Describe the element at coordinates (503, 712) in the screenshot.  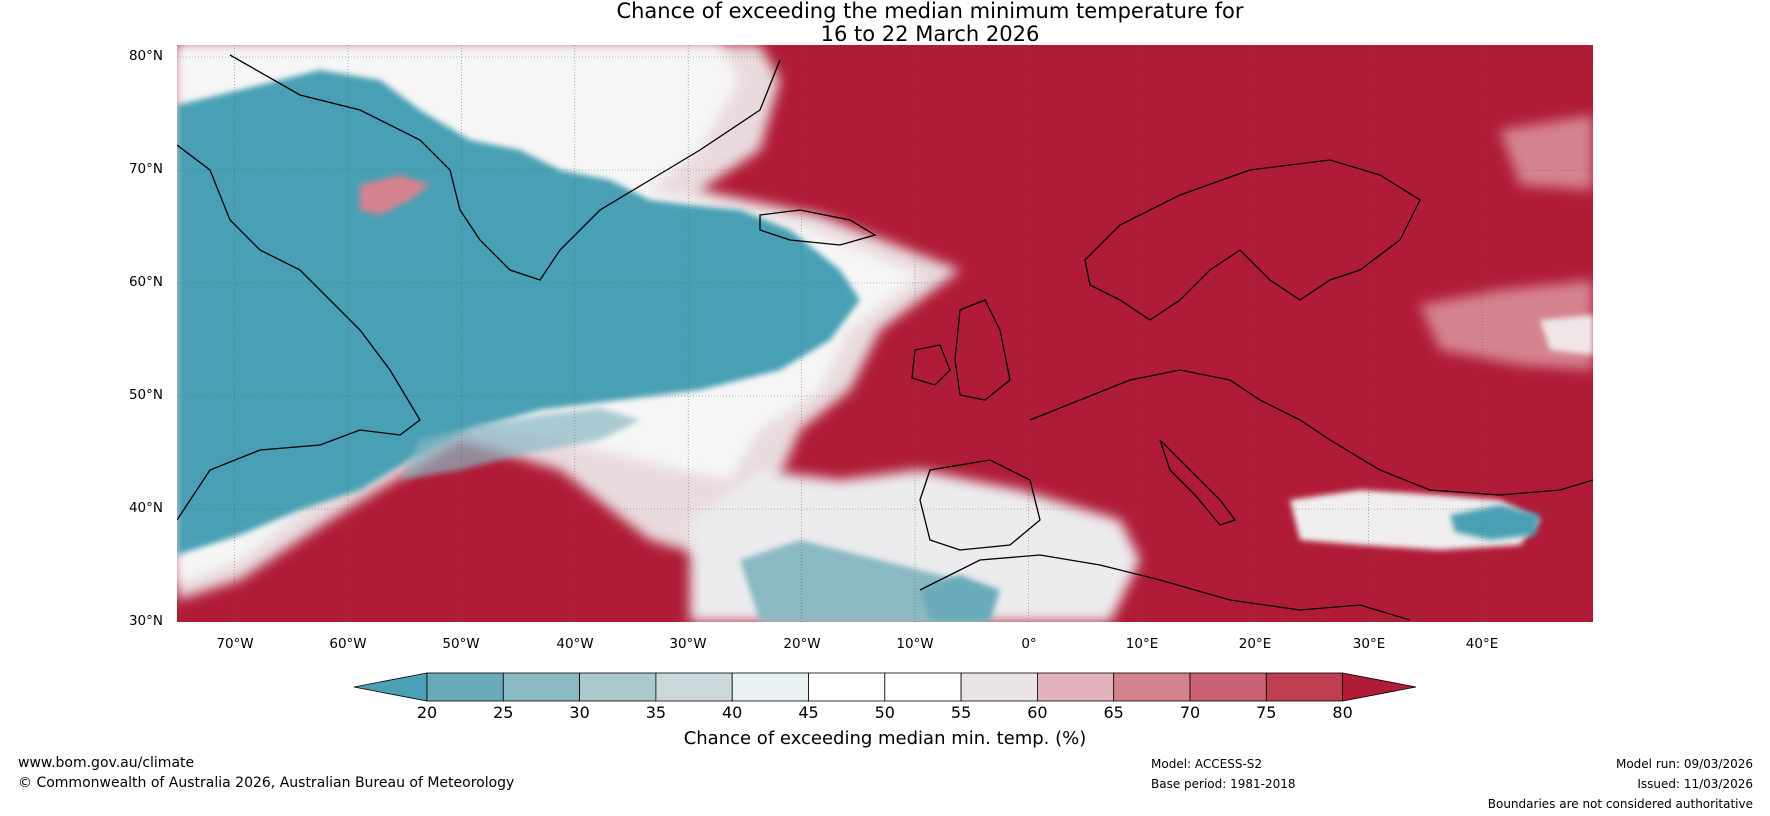
I see `colorbar-tick-label: 25` at that location.